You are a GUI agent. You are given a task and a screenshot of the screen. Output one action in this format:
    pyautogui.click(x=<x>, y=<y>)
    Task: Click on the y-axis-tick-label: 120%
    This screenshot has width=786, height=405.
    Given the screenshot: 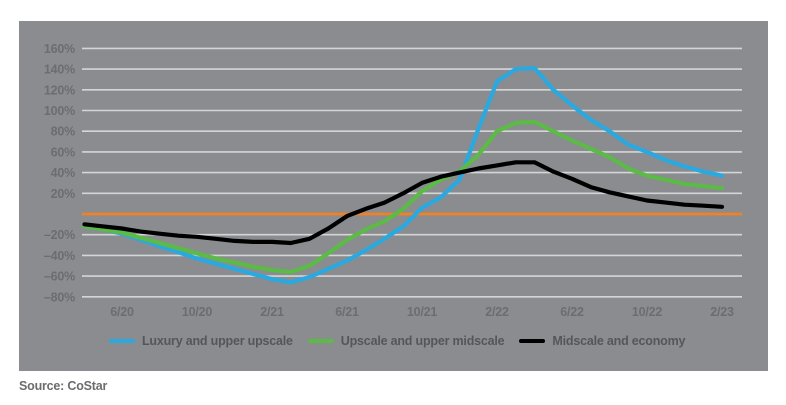 What is the action you would take?
    pyautogui.click(x=59, y=90)
    